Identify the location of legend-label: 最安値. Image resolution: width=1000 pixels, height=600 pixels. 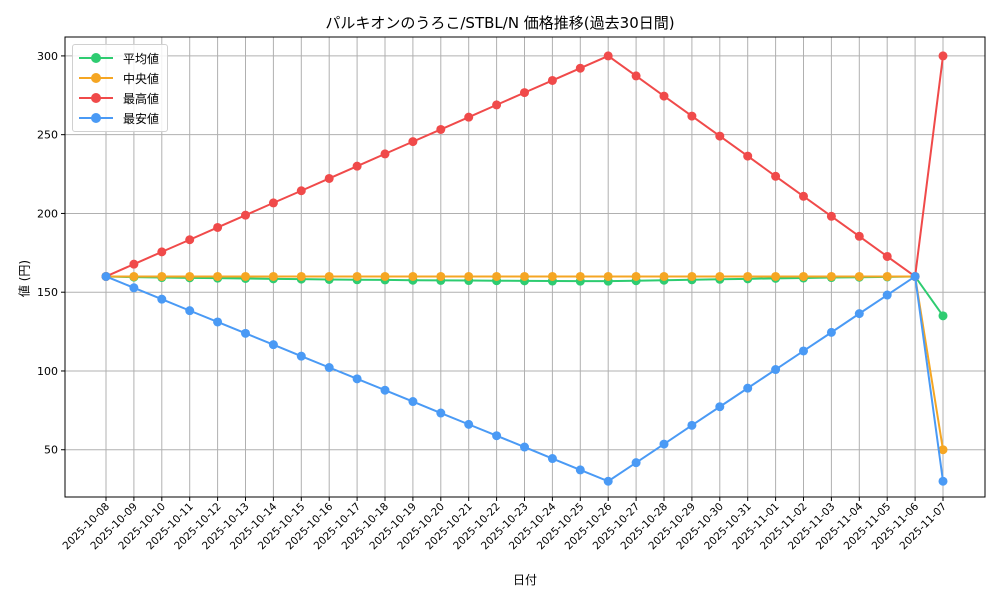
(141, 118).